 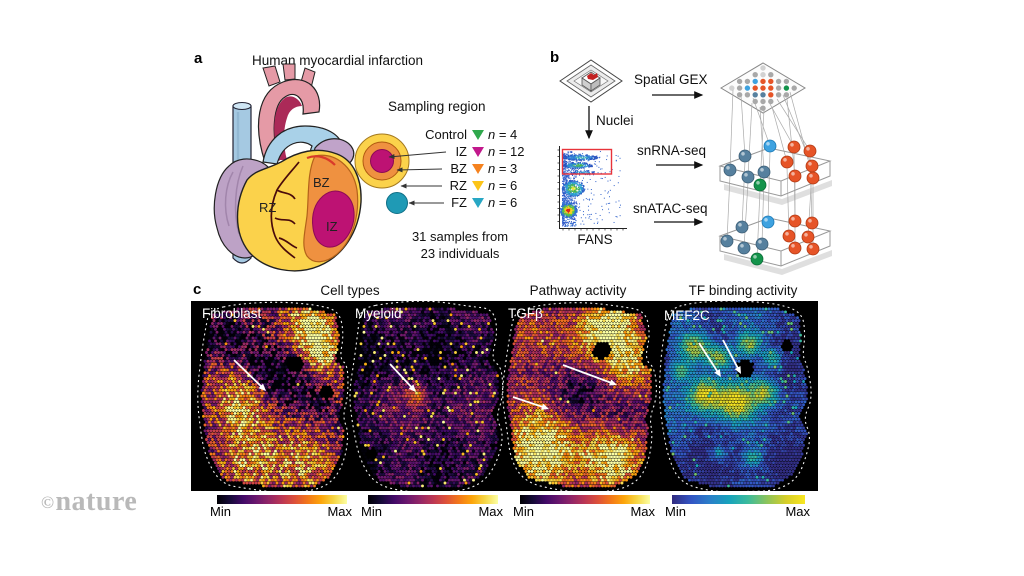 What do you see at coordinates (232, 313) in the screenshot?
I see `map-label-fibroblast: Fibroblast` at bounding box center [232, 313].